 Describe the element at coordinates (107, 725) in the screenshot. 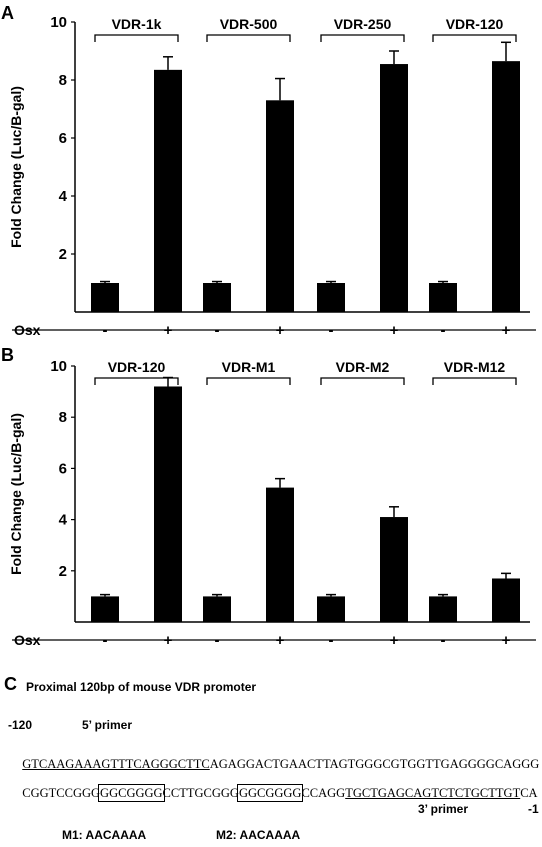

I see `primer5-label: 5’ primer` at that location.